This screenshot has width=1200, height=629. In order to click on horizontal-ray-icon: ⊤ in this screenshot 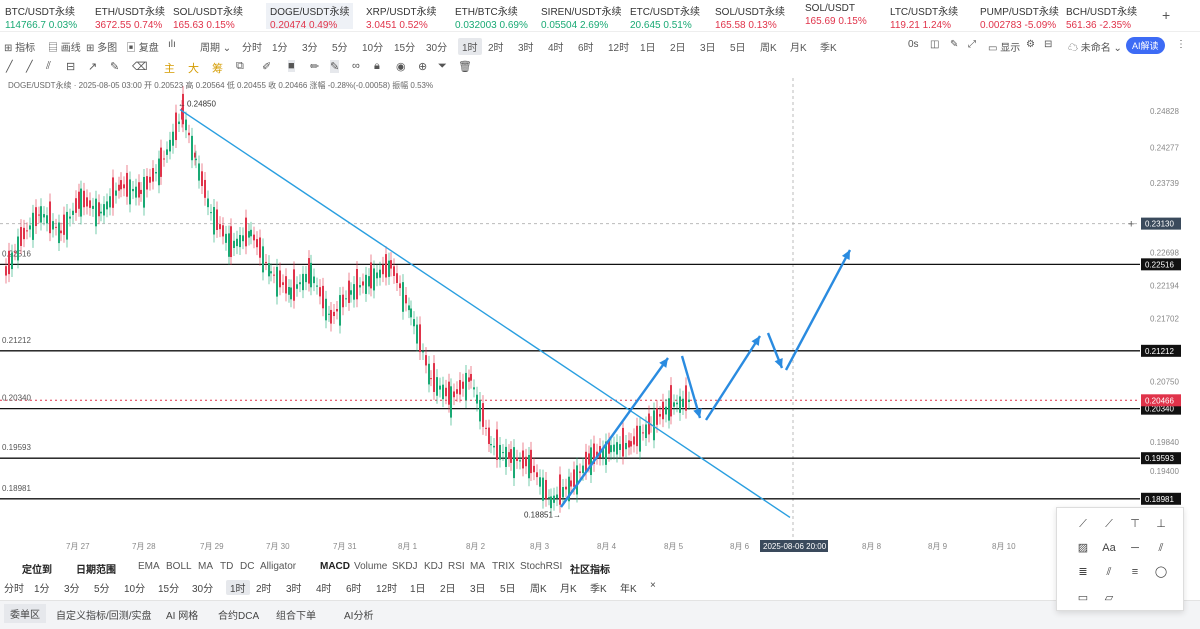, I will do `click(1135, 524)`.